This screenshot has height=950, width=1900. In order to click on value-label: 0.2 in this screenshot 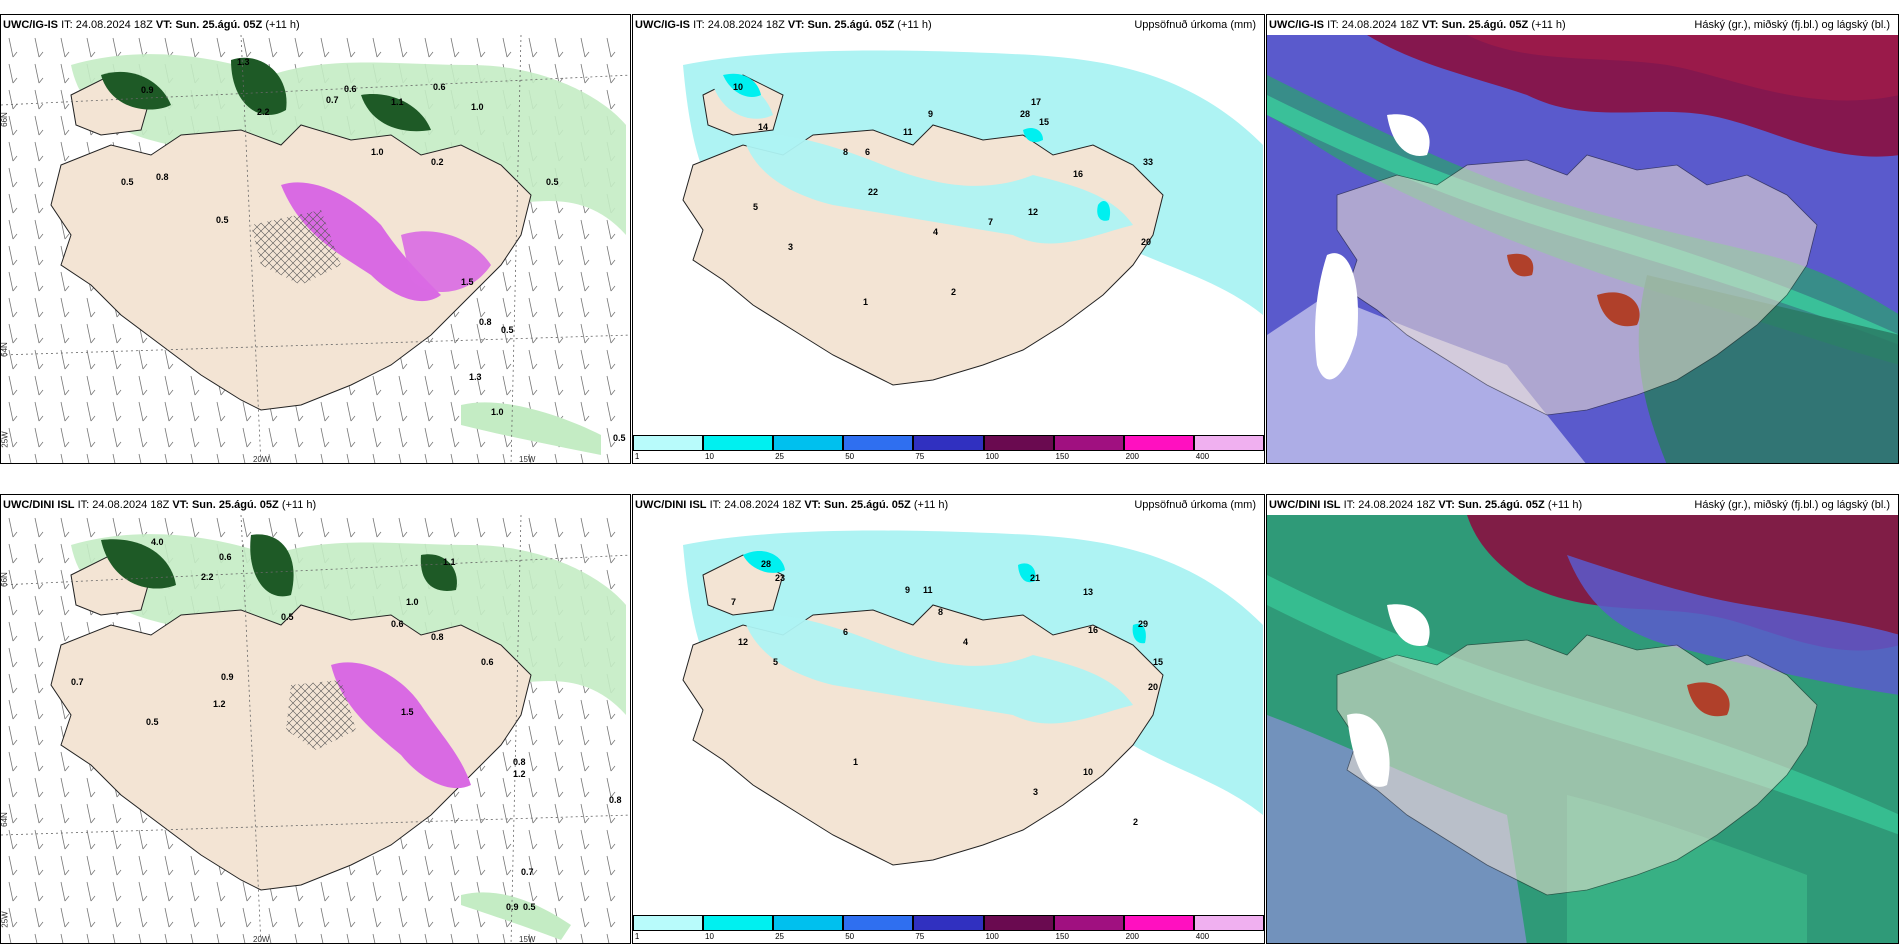, I will do `click(437, 162)`.